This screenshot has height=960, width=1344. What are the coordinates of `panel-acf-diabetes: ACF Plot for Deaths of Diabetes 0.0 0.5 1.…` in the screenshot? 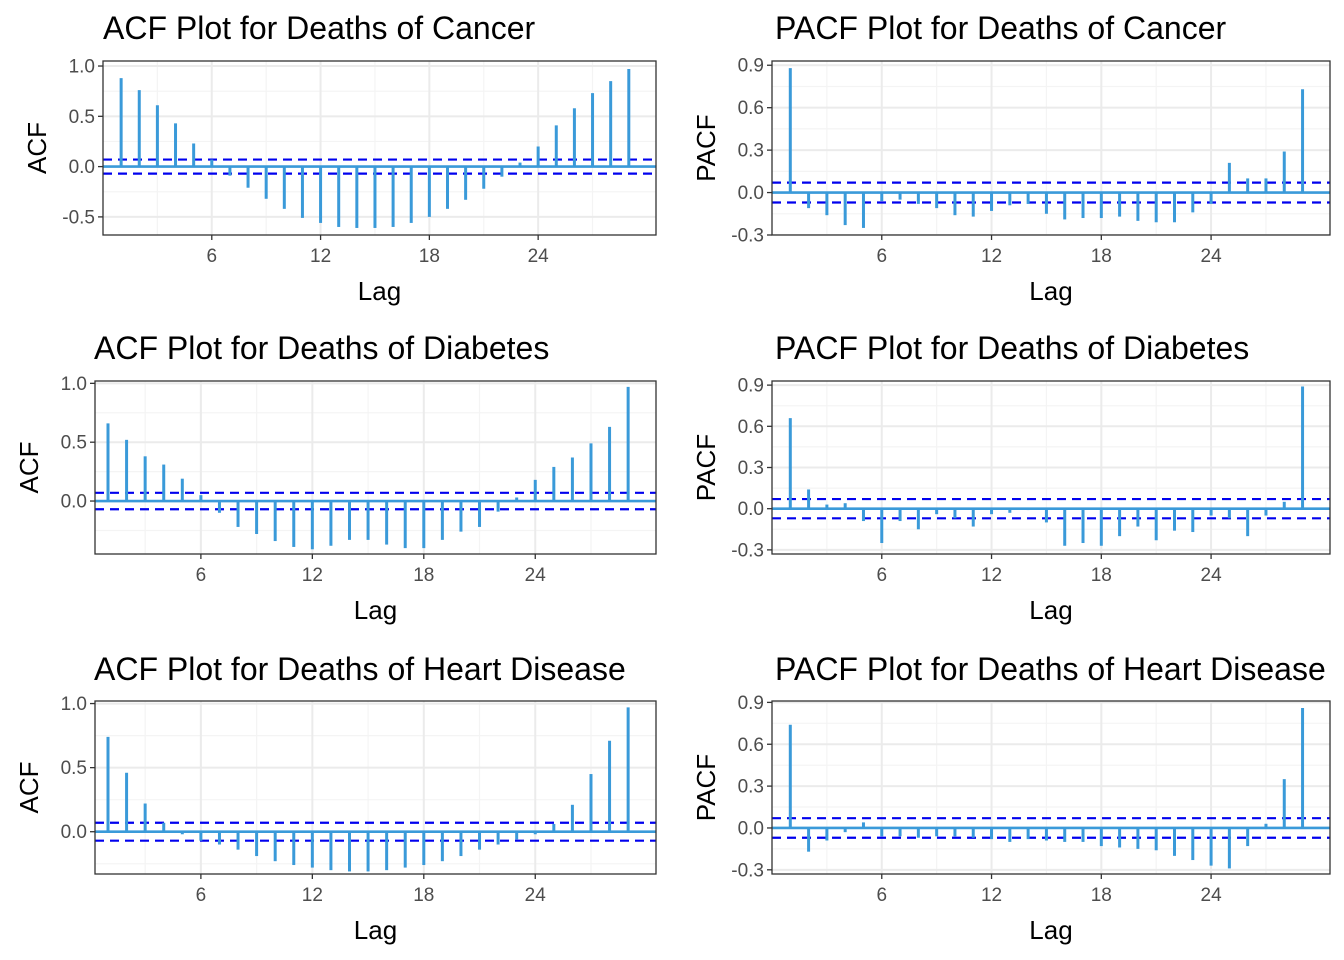 It's located at (335, 477).